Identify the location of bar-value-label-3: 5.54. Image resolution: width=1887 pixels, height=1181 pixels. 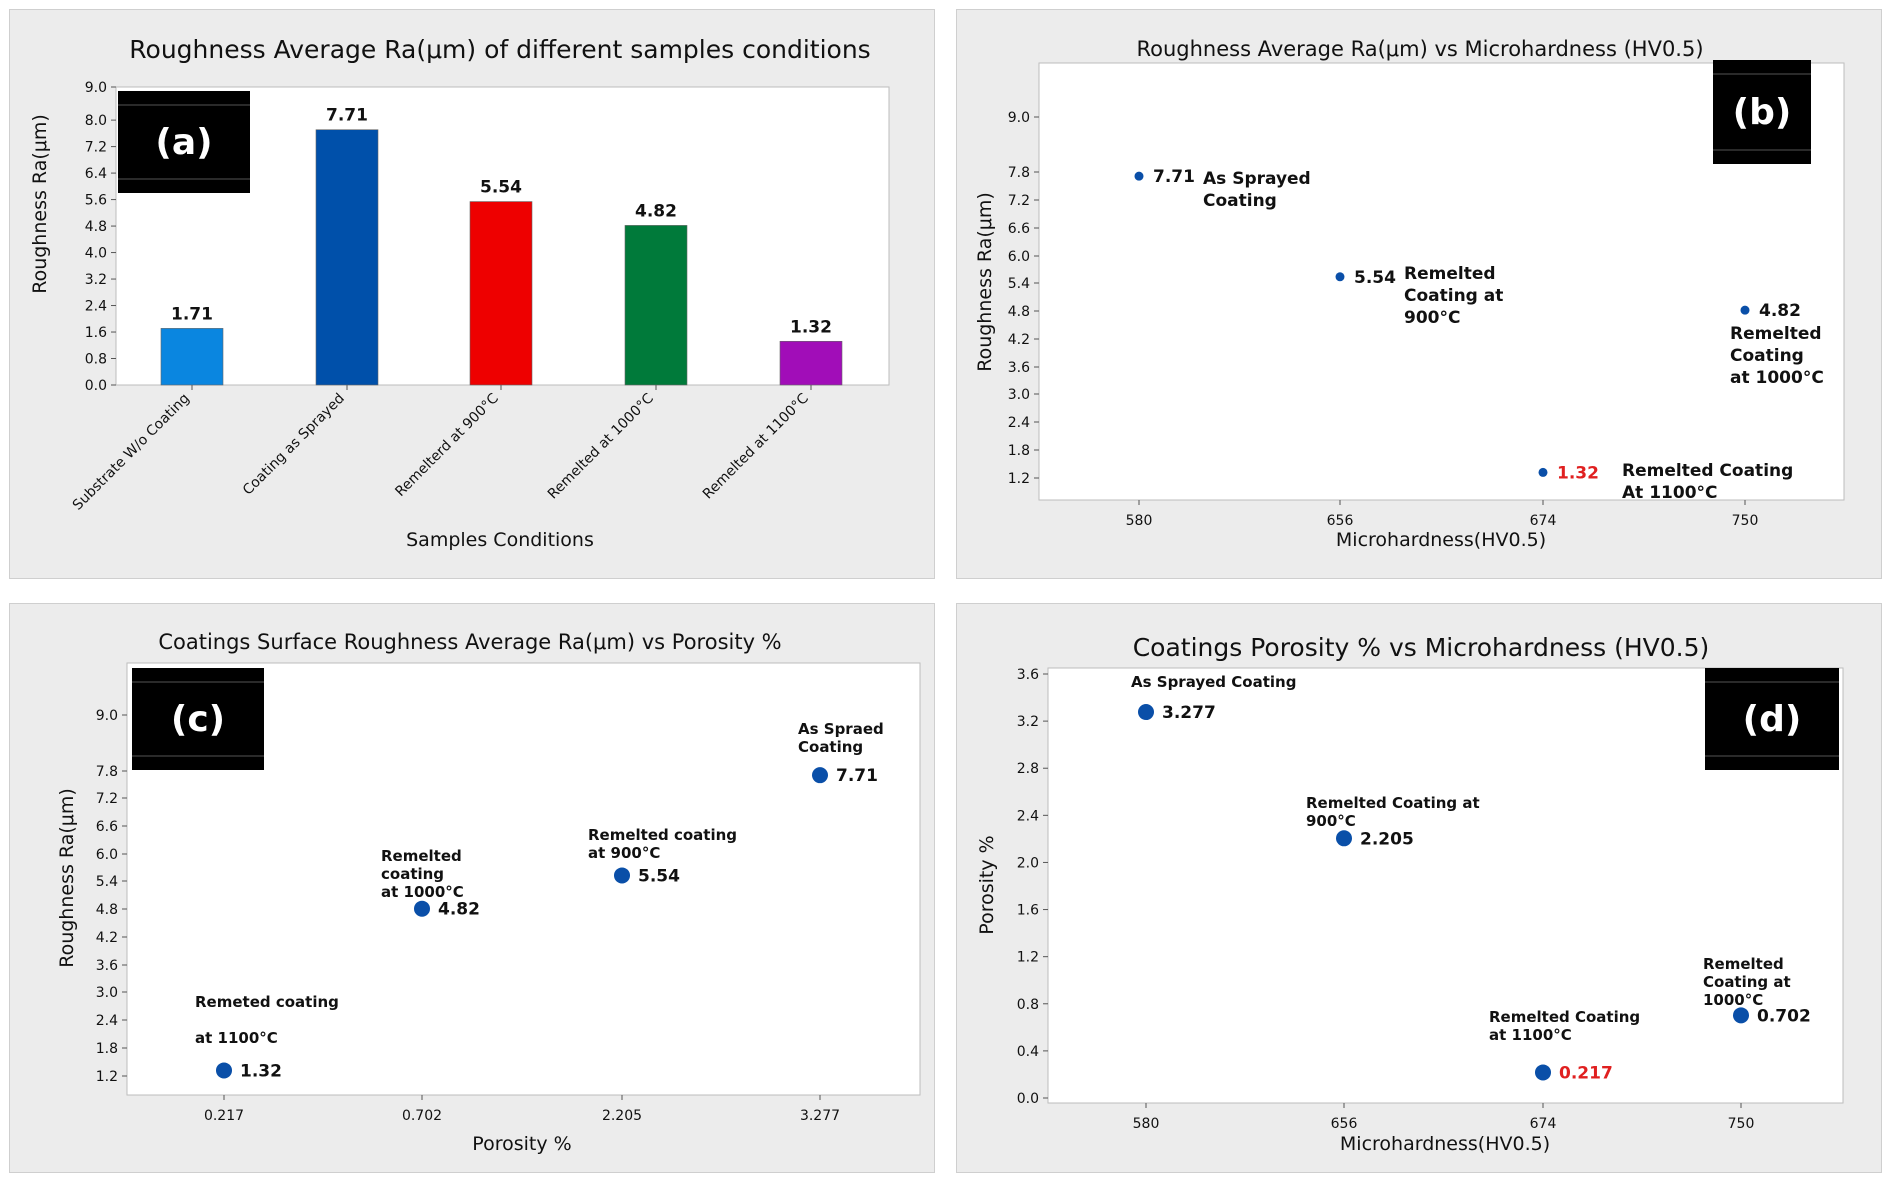
(501, 188).